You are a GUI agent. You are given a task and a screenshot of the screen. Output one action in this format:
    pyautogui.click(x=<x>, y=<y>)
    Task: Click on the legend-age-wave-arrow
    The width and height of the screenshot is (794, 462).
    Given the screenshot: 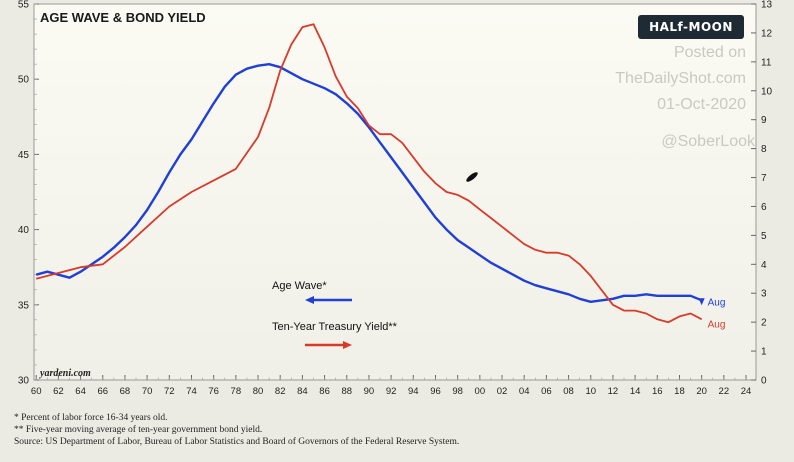 What is the action you would take?
    pyautogui.click(x=328, y=300)
    